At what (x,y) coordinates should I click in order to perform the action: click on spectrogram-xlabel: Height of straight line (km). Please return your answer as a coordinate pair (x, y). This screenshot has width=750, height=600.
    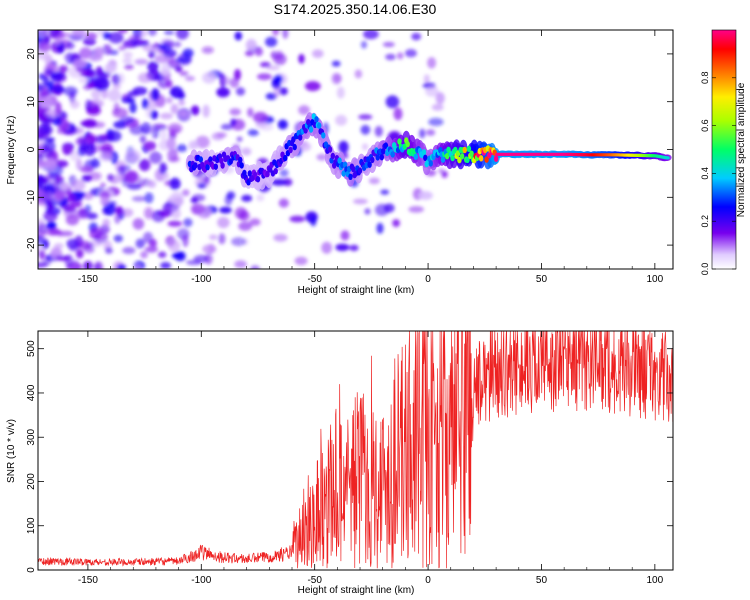
    Looking at the image, I should click on (356, 290).